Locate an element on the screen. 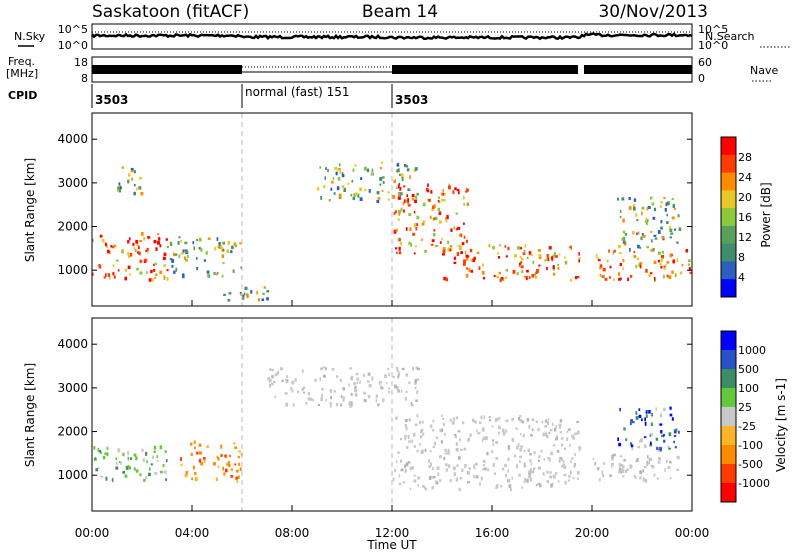 This screenshot has width=800, height=554. noise-panel: N.Sky N.Search 10^5 10^0 10^5 10^0 is located at coordinates (402, 37).